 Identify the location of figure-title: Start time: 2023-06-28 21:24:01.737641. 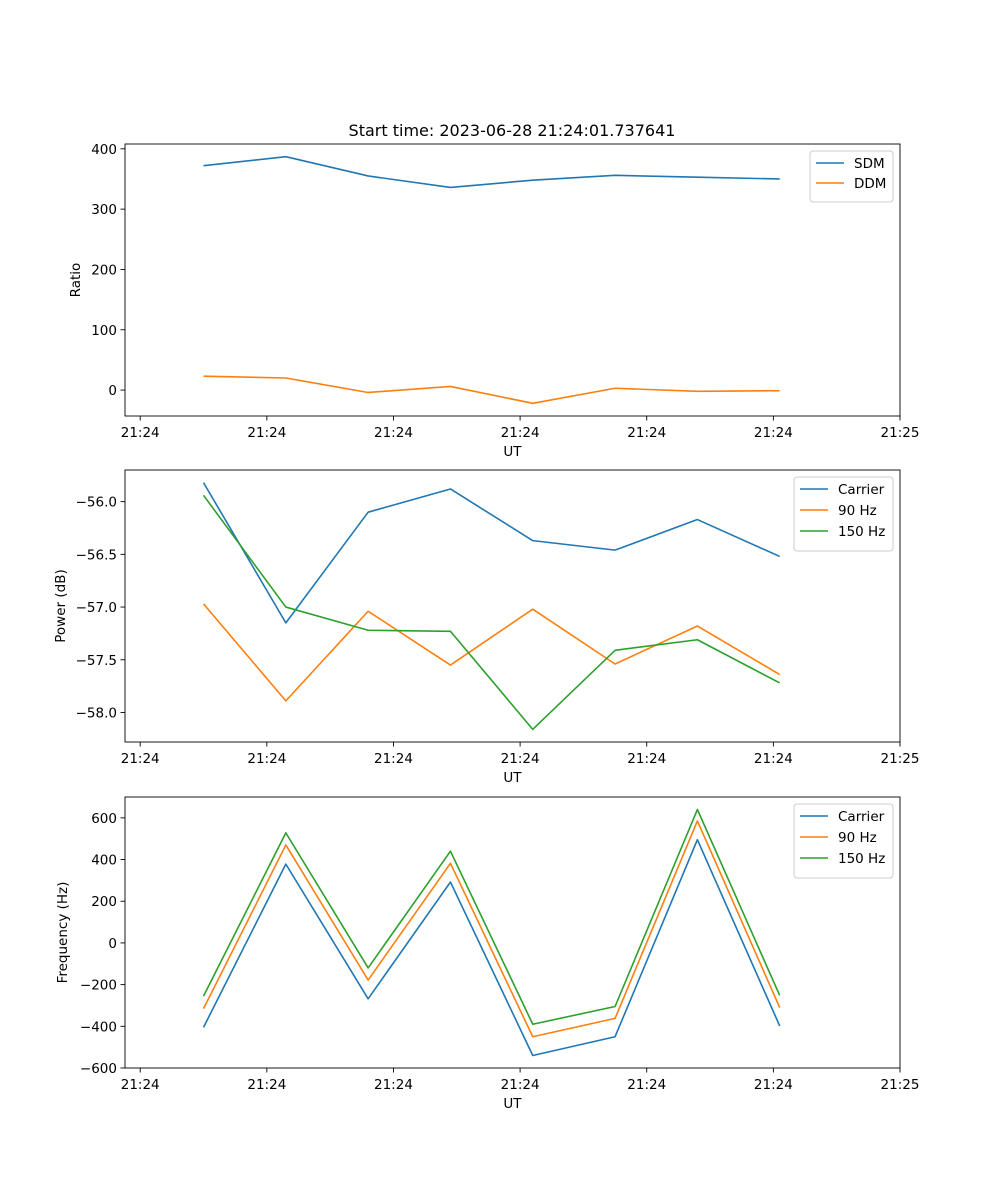
(512, 130).